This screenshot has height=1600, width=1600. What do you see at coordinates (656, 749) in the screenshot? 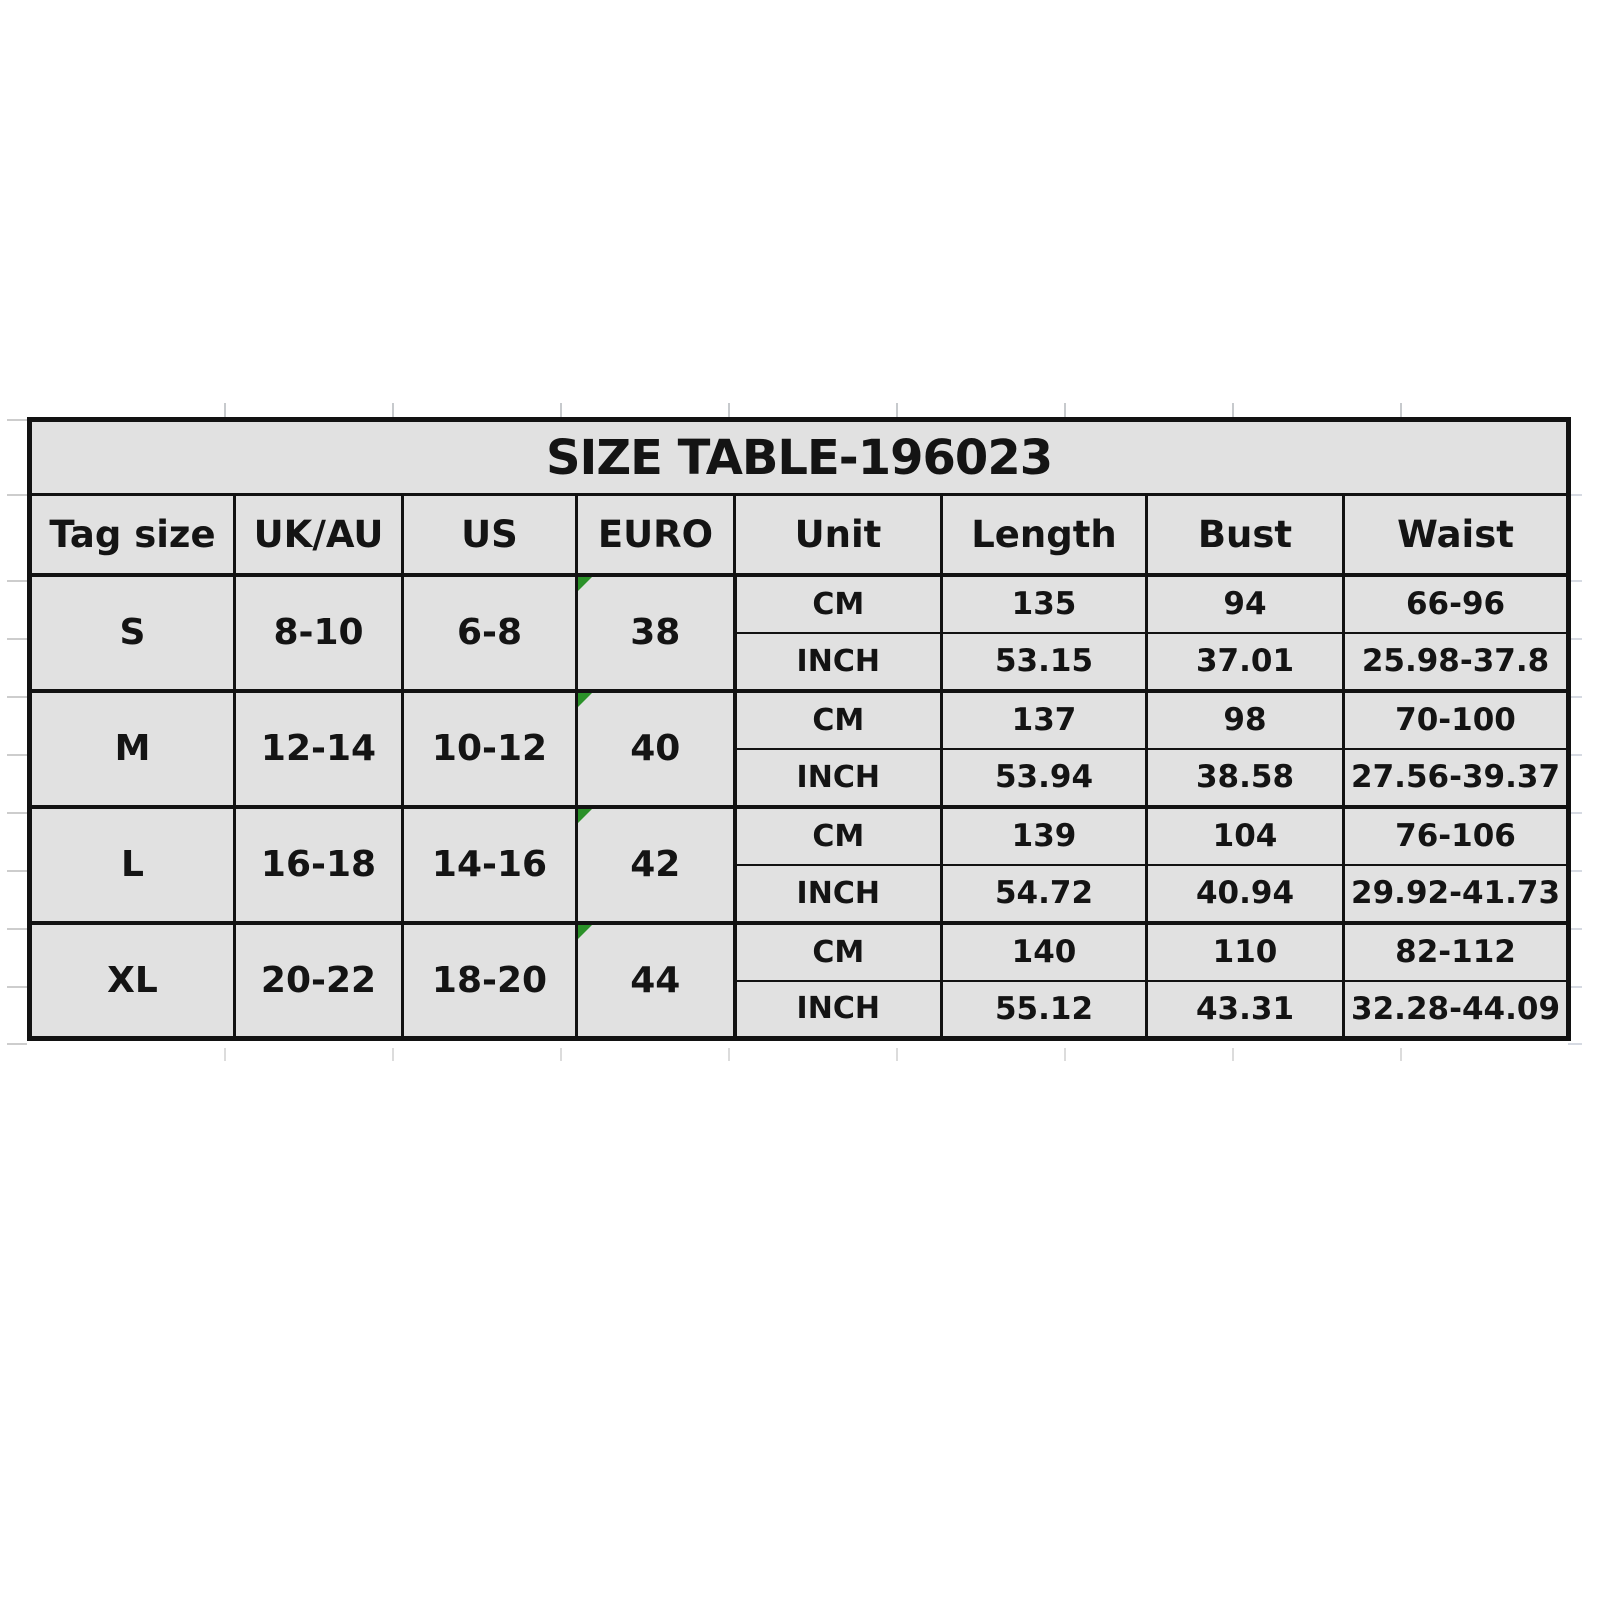
I see `cell-euro: 40` at bounding box center [656, 749].